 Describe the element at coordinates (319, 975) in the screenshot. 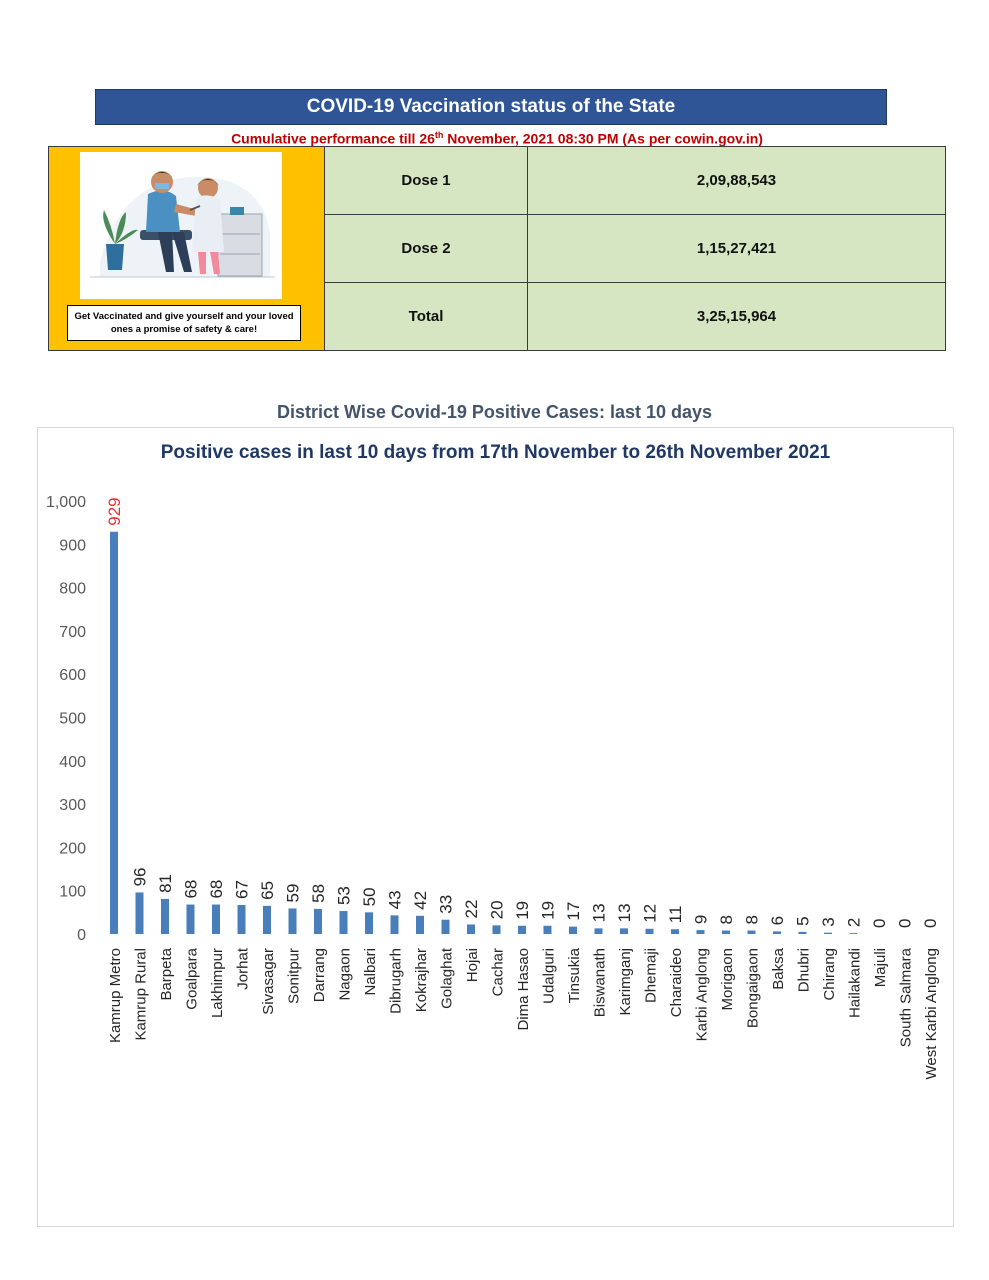

I see `x-tick-label: Darrang` at that location.